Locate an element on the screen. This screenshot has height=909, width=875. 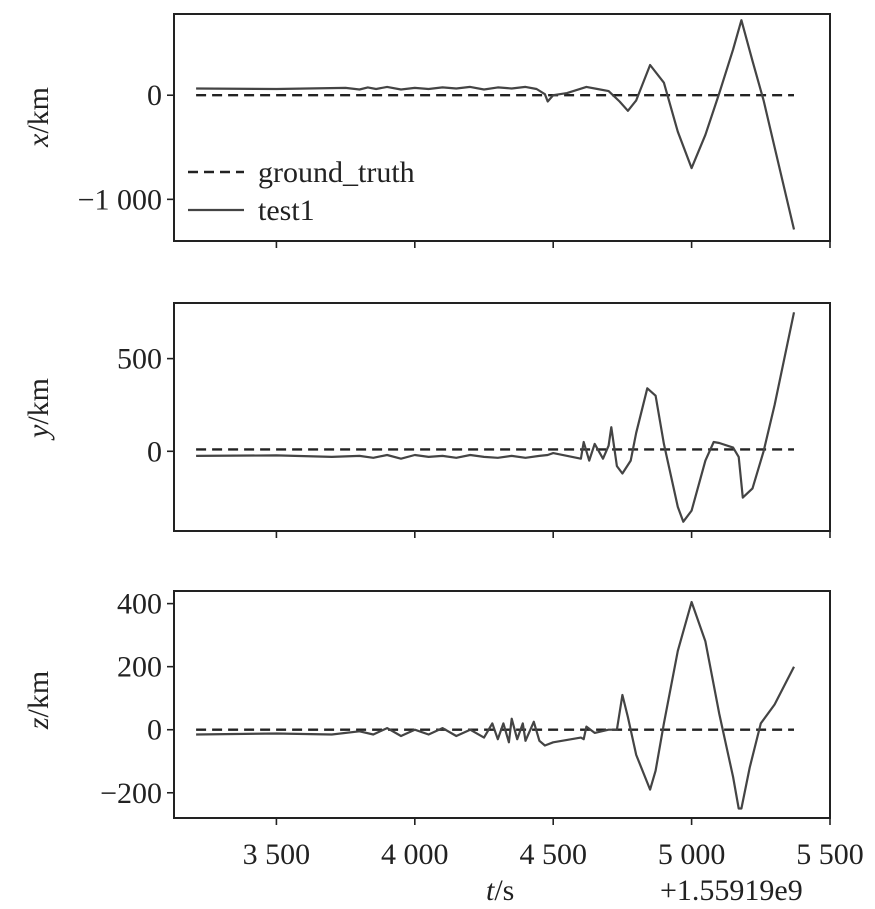
y-tick-label-x: 0 is located at coordinates (154, 95).